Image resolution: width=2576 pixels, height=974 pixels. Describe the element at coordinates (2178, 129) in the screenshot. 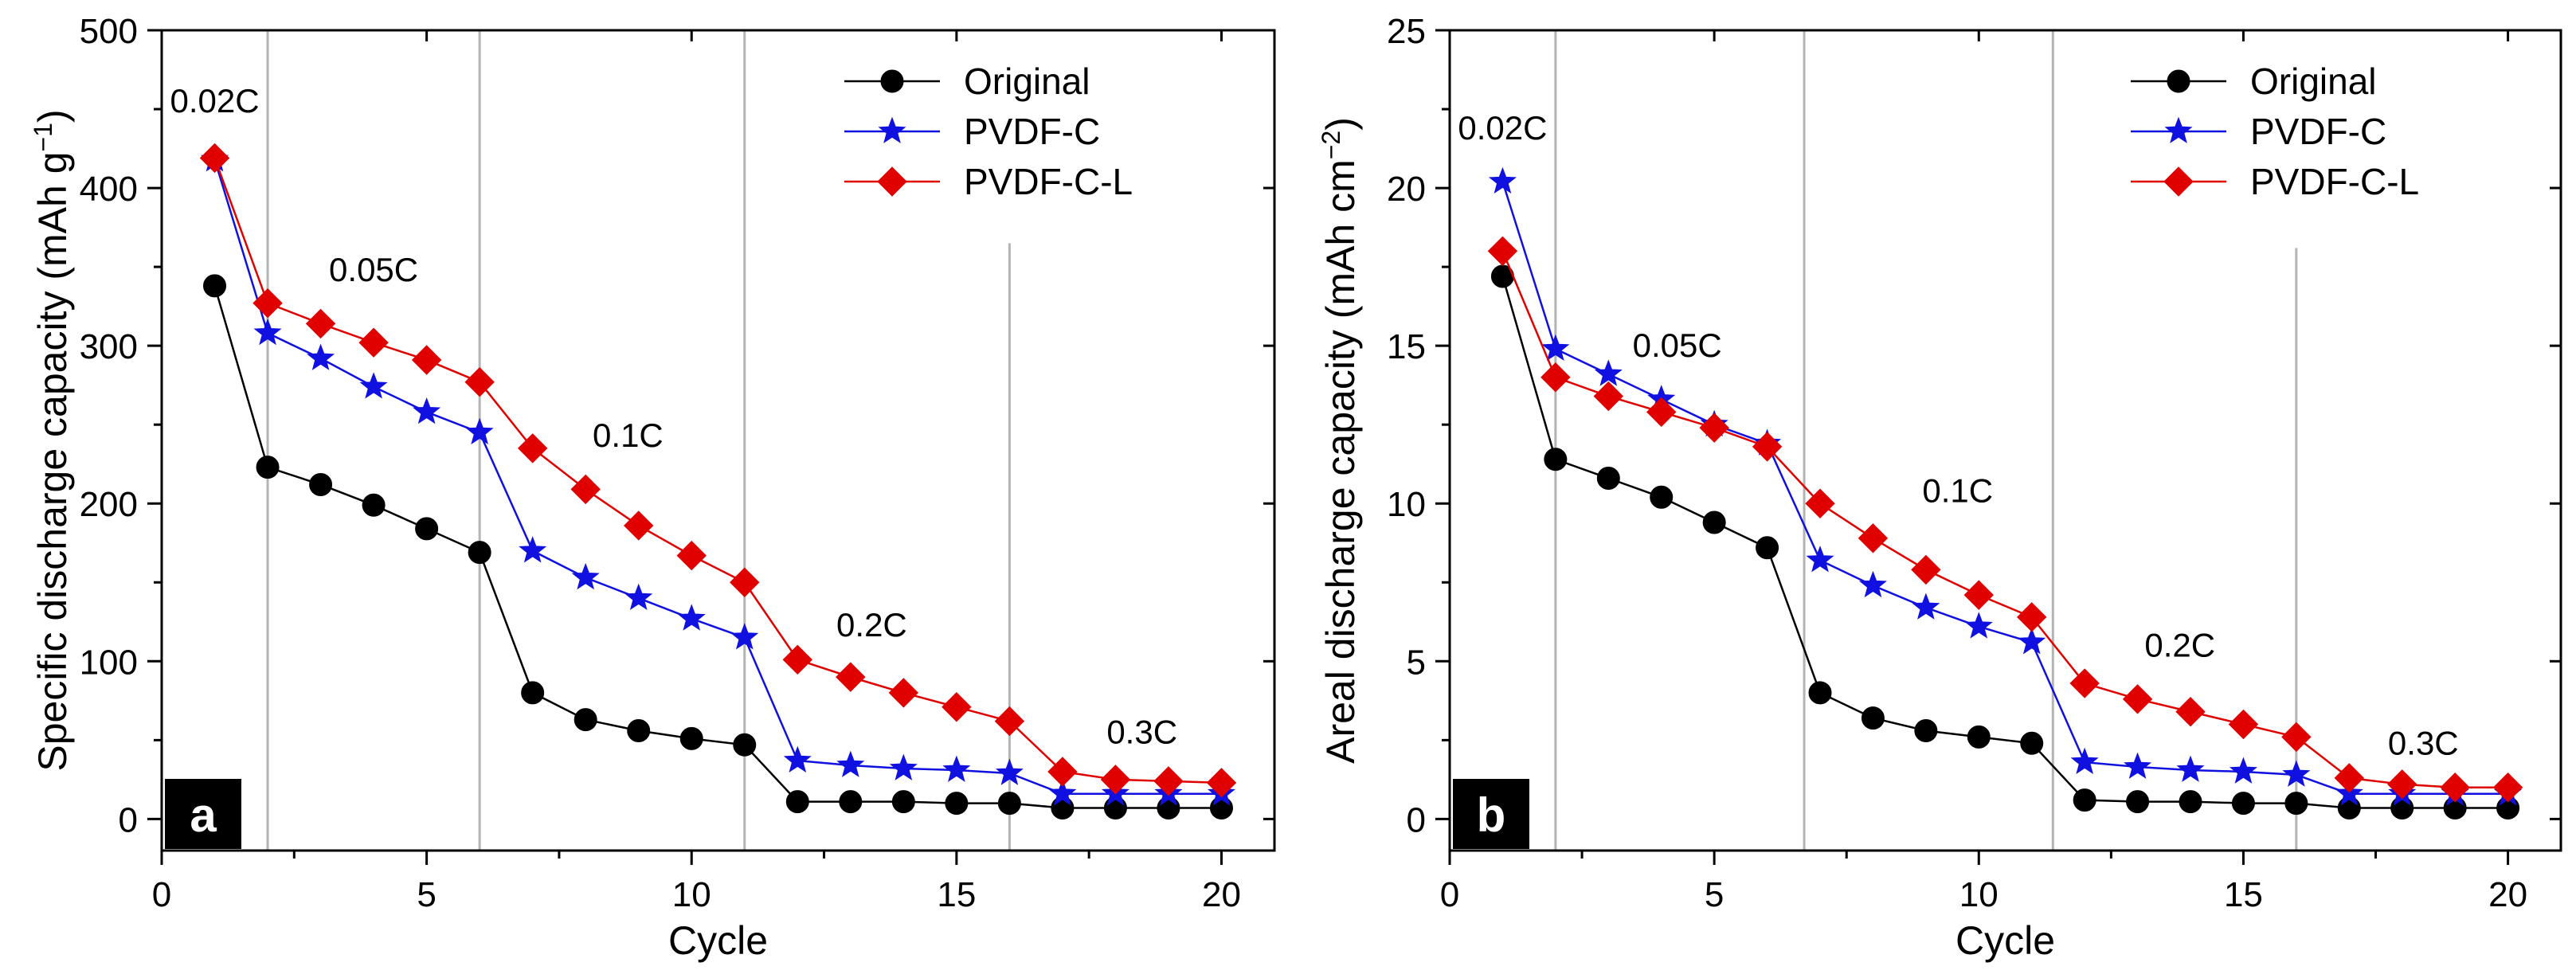

I see `legend-marker-pvdf-c` at that location.